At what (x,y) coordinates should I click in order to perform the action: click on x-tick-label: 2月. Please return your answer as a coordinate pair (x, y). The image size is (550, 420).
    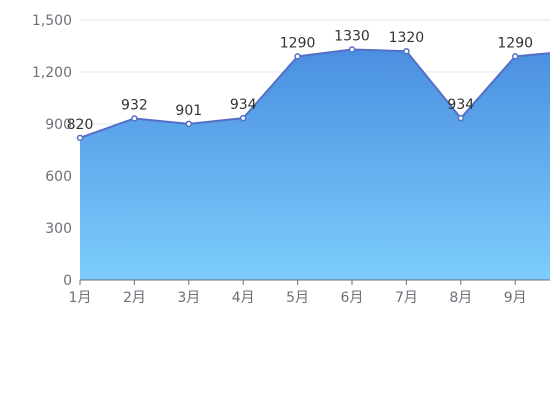
    Looking at the image, I should click on (134, 298).